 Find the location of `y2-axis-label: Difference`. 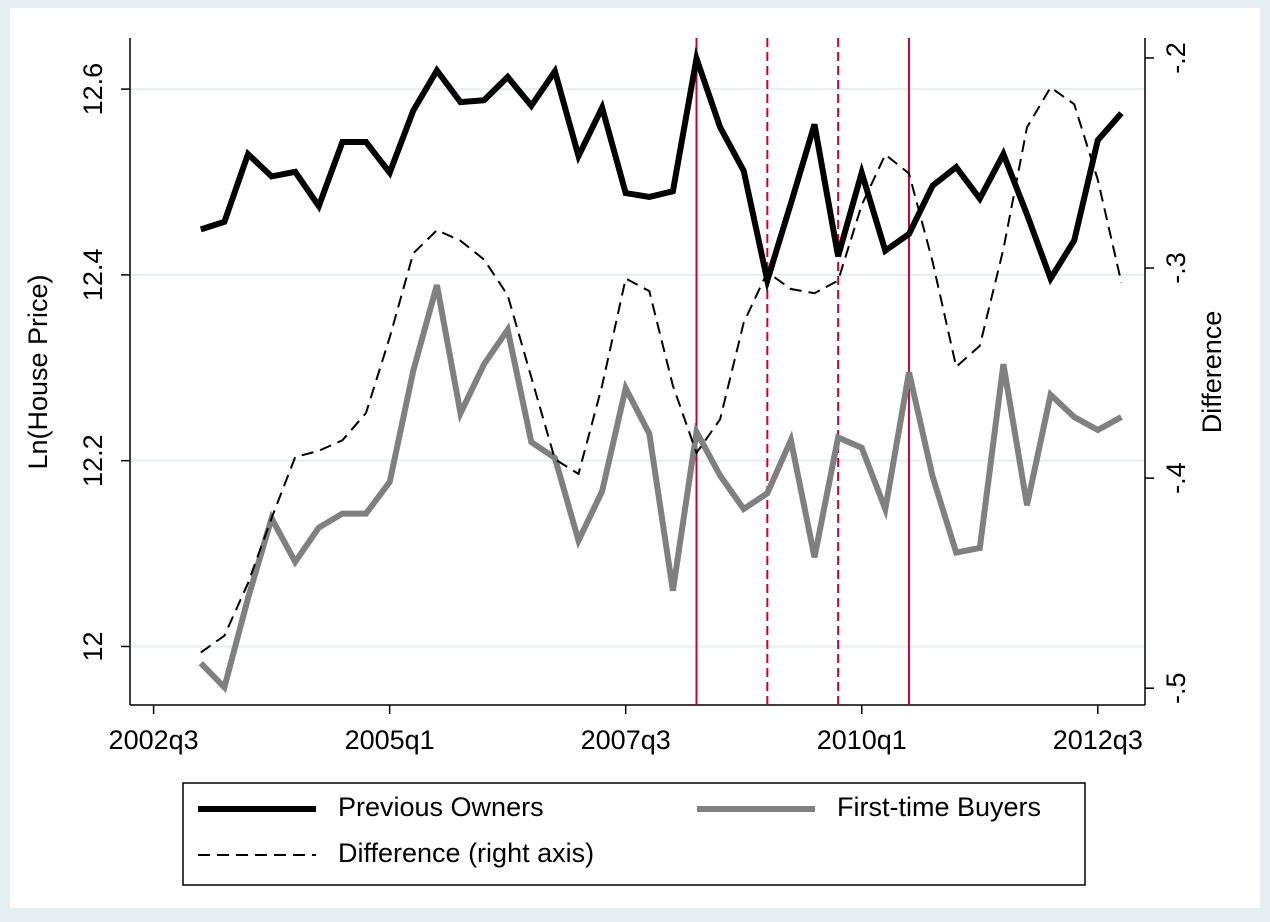

y2-axis-label: Difference is located at coordinates (1212, 372).